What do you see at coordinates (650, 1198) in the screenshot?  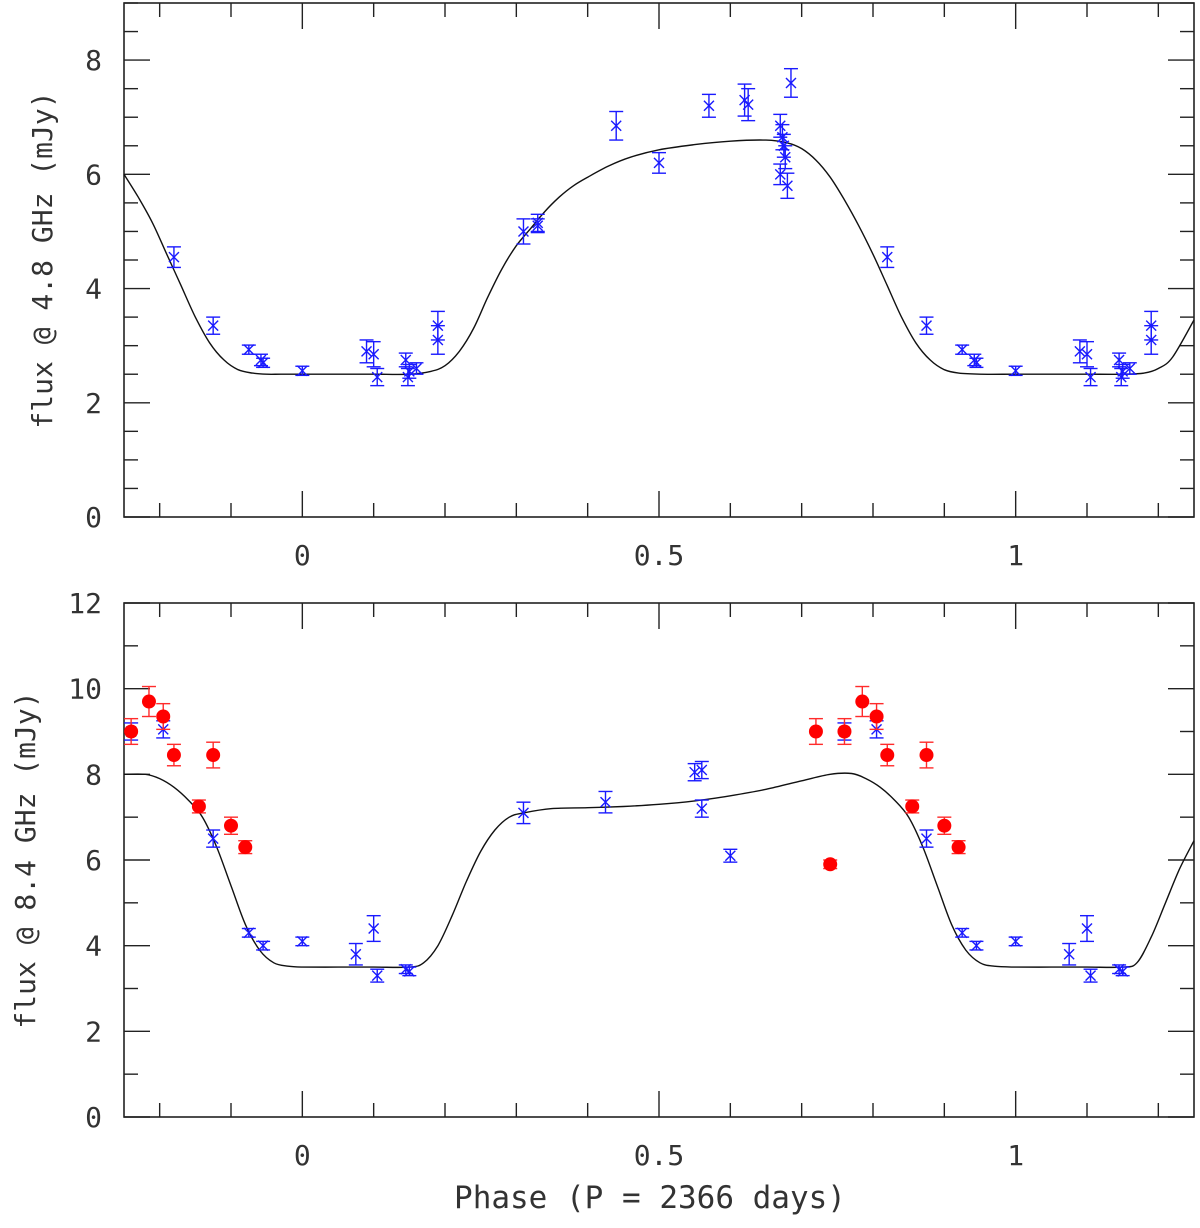 I see `x-axis-title: Phase (P = 2366 days)` at bounding box center [650, 1198].